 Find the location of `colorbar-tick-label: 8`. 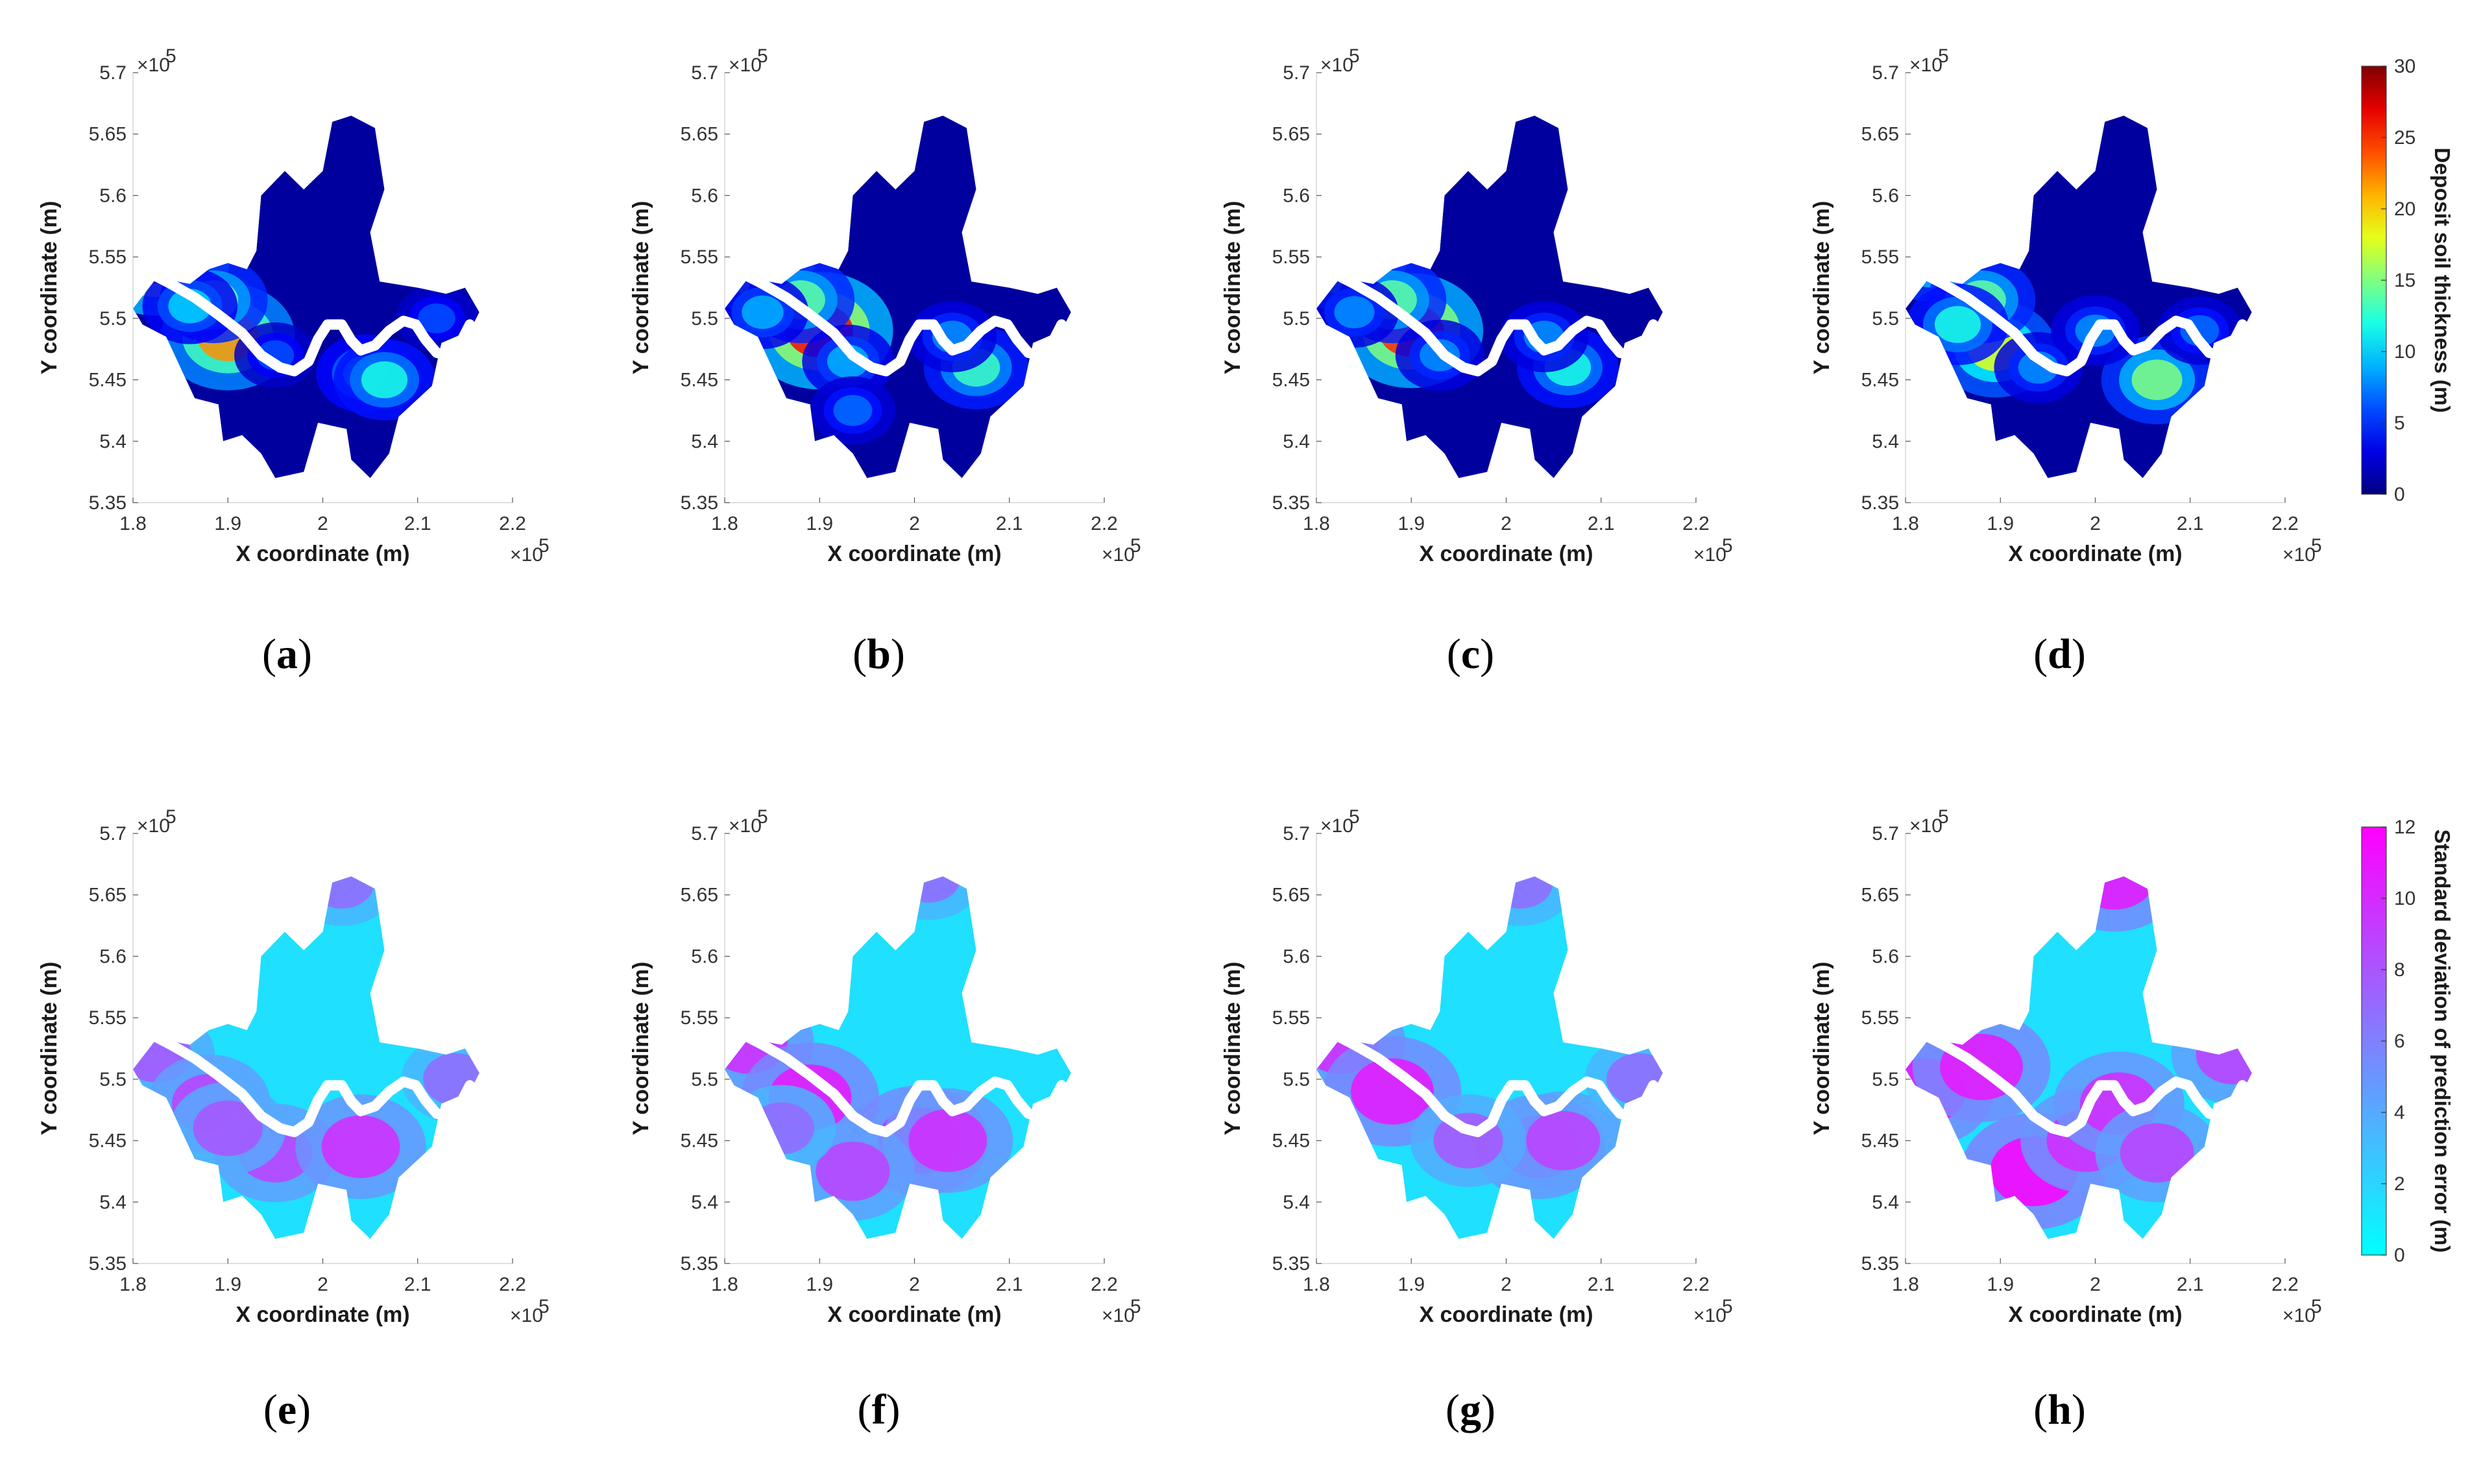

colorbar-tick-label: 8 is located at coordinates (2399, 970).